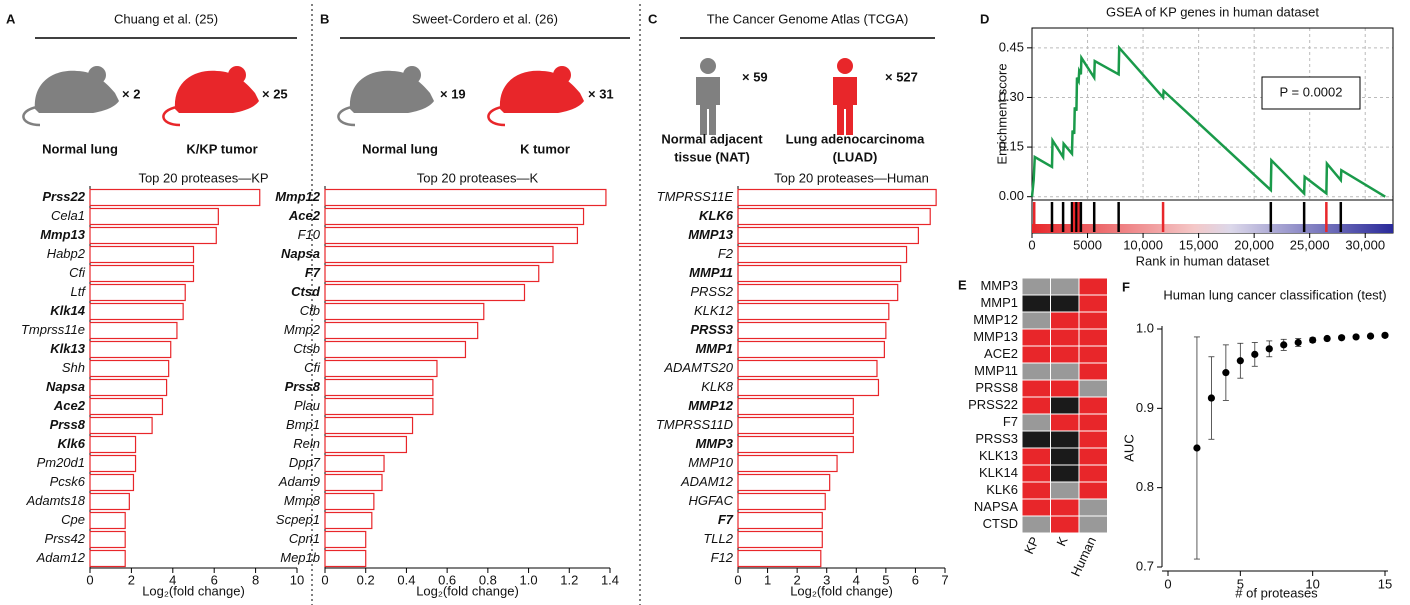  Describe the element at coordinates (569, 579) in the screenshot. I see `x-tick-label: 1.2` at that location.